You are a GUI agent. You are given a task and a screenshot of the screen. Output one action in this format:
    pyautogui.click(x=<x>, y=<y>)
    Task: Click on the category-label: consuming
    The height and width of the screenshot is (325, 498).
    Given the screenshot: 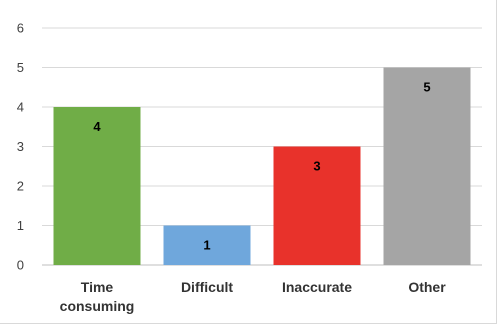 What is the action you would take?
    pyautogui.click(x=97, y=306)
    